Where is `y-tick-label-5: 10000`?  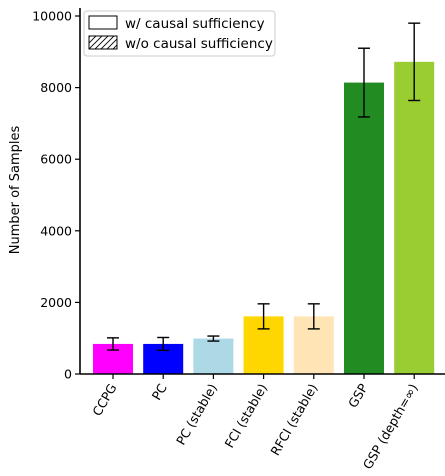
y-tick-label-5: 10000 is located at coordinates (52, 16).